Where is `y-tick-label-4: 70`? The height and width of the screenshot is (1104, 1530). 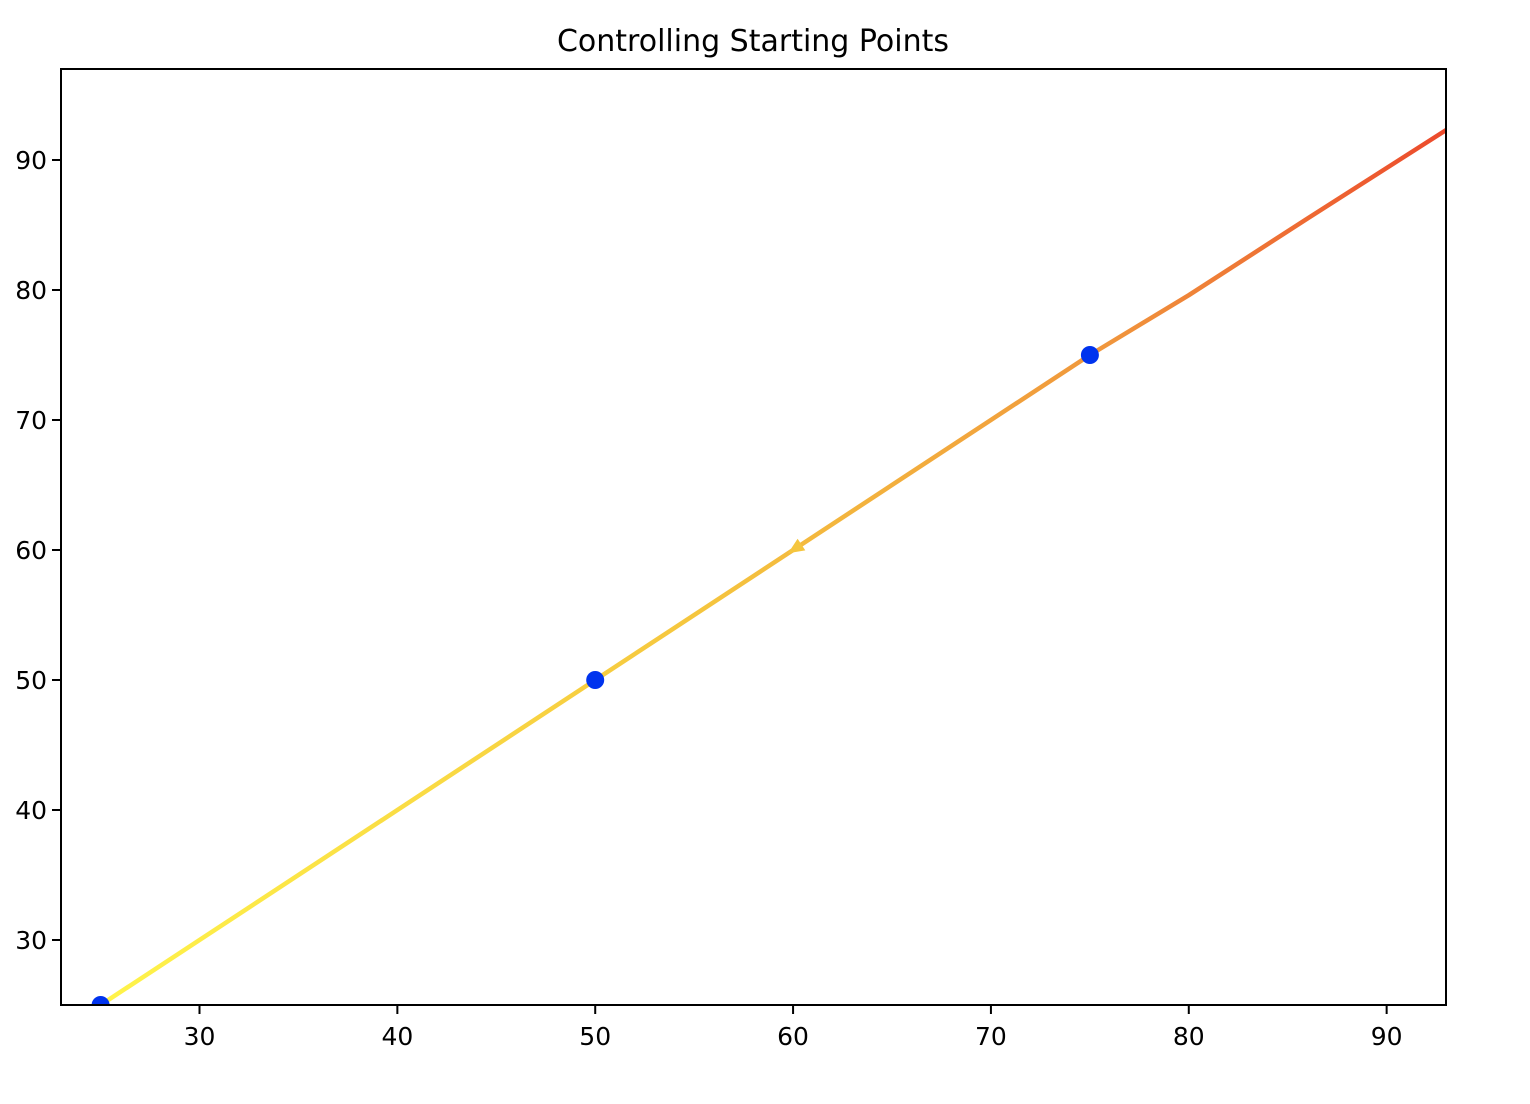 y-tick-label-4: 70 is located at coordinates (31, 420).